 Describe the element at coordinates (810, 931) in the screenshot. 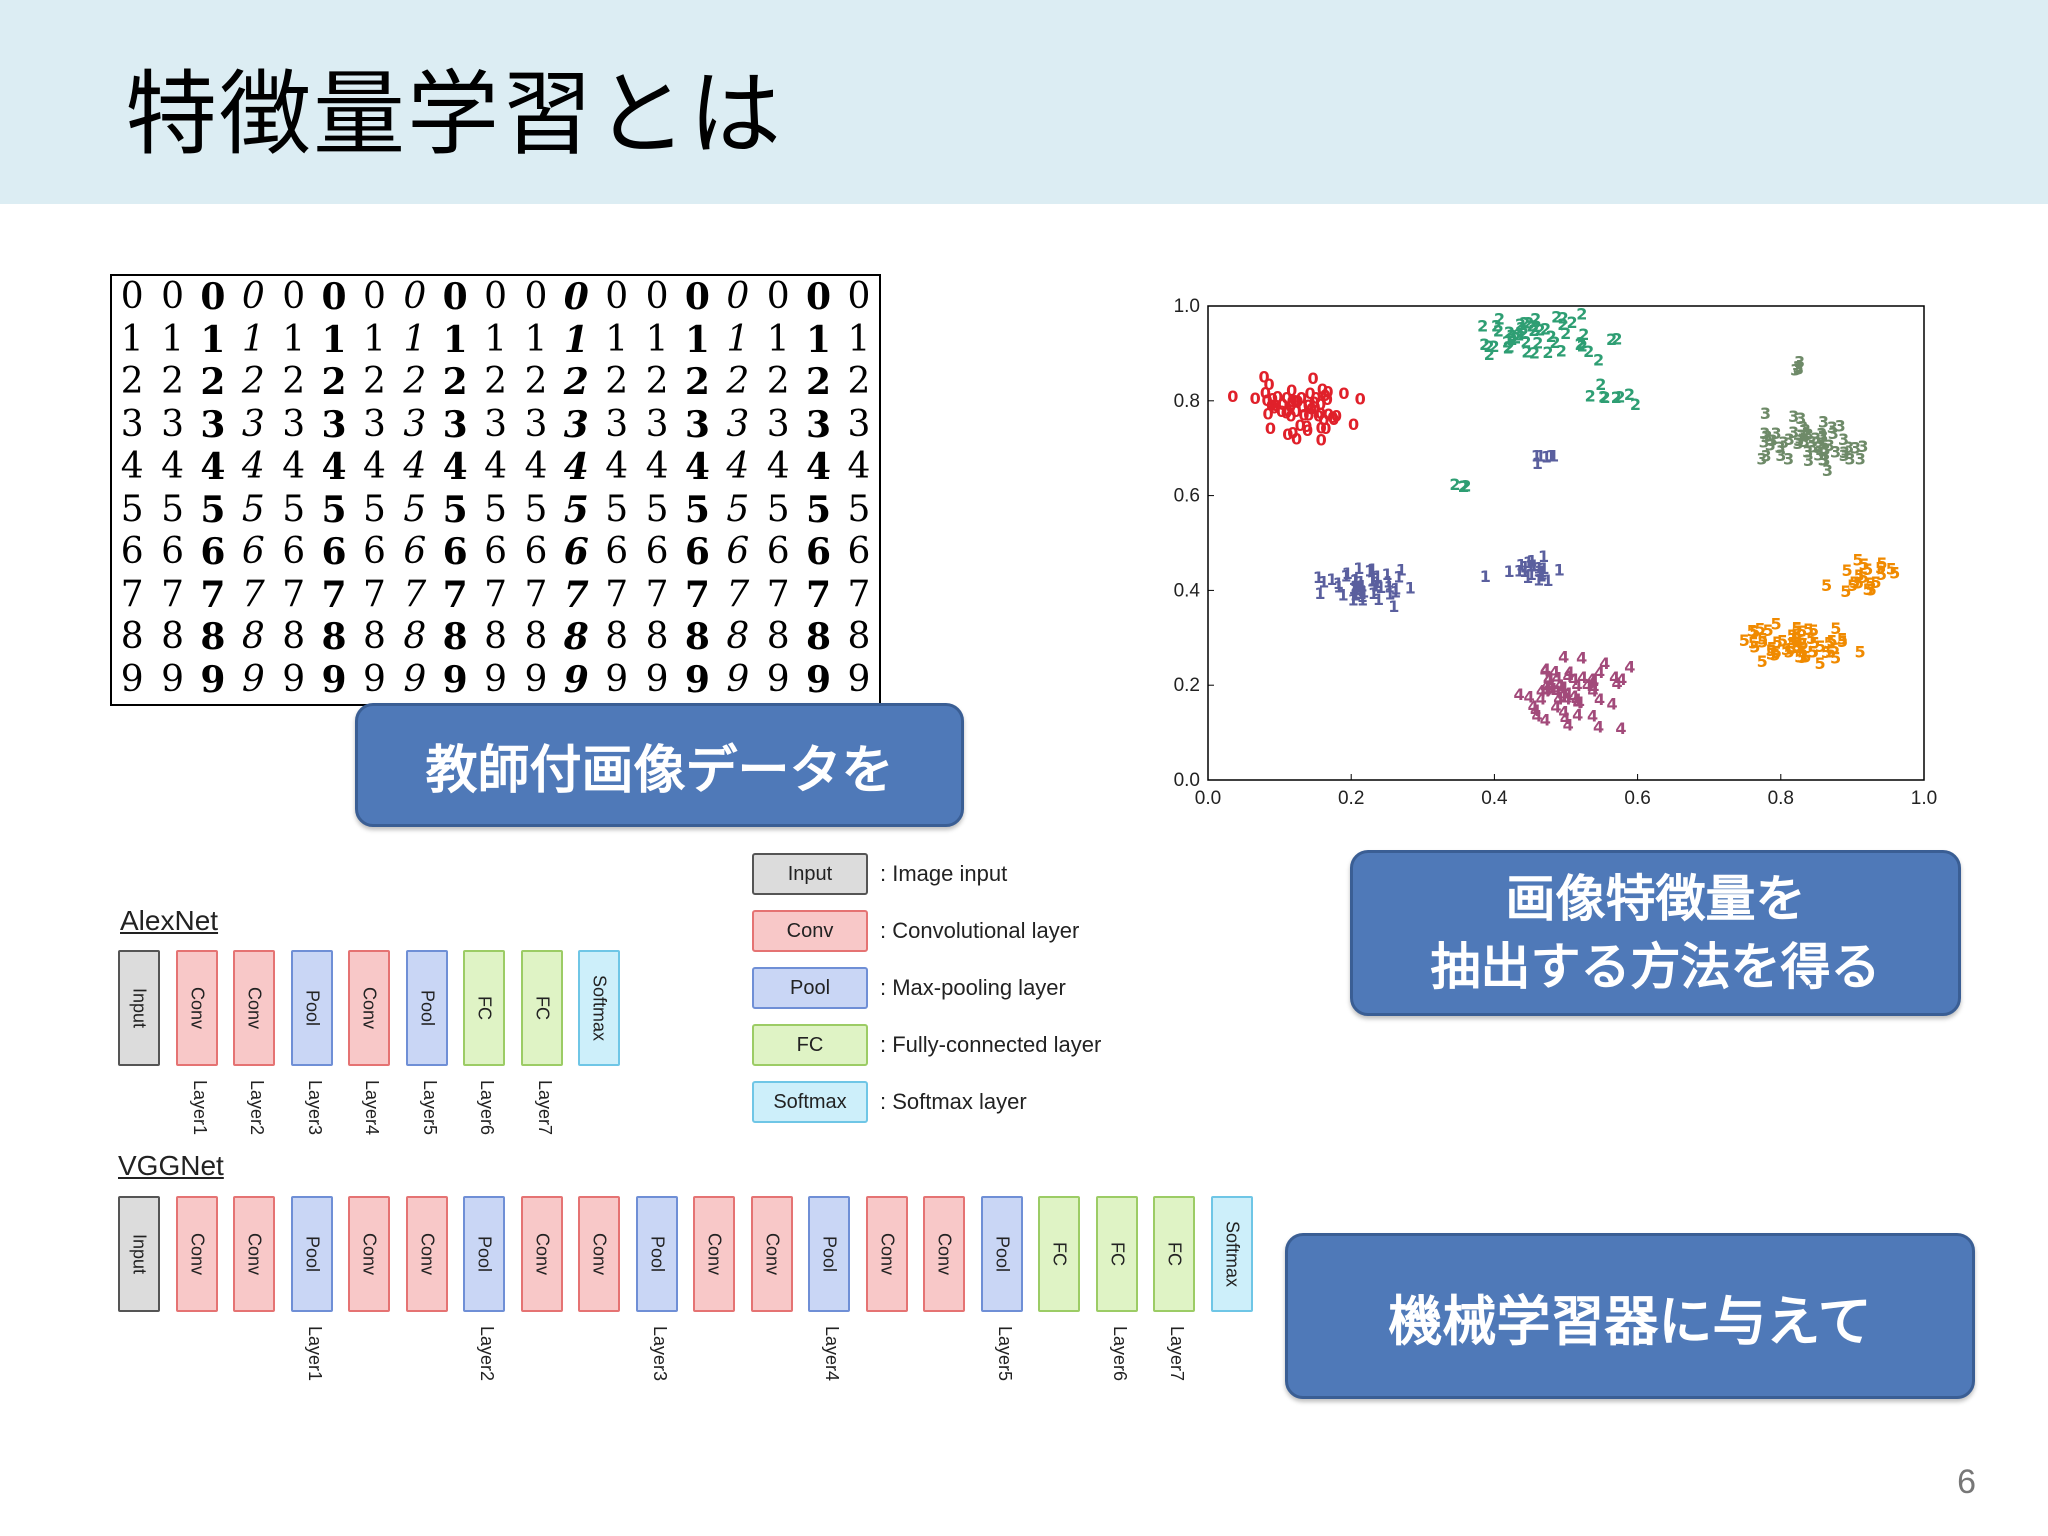

I see `legend-box-conv: Conv` at that location.